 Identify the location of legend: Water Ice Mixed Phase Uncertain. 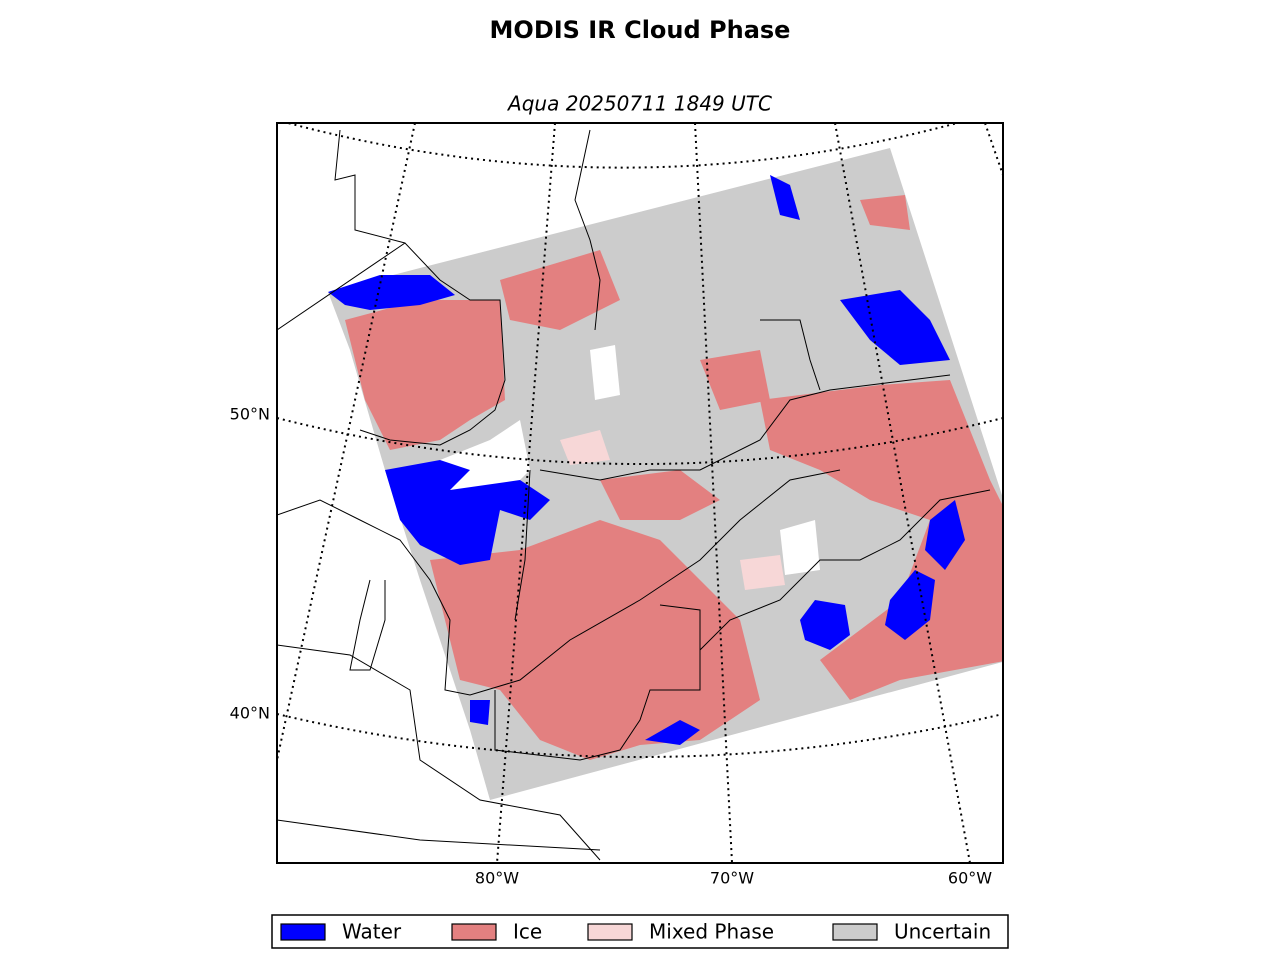
(640, 931).